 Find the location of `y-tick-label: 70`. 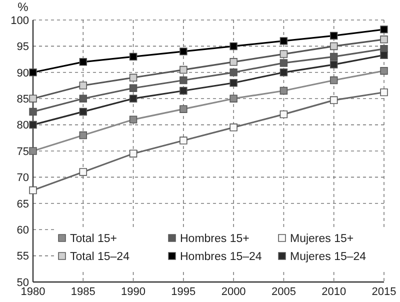

y-tick-label: 70 is located at coordinates (22, 178).